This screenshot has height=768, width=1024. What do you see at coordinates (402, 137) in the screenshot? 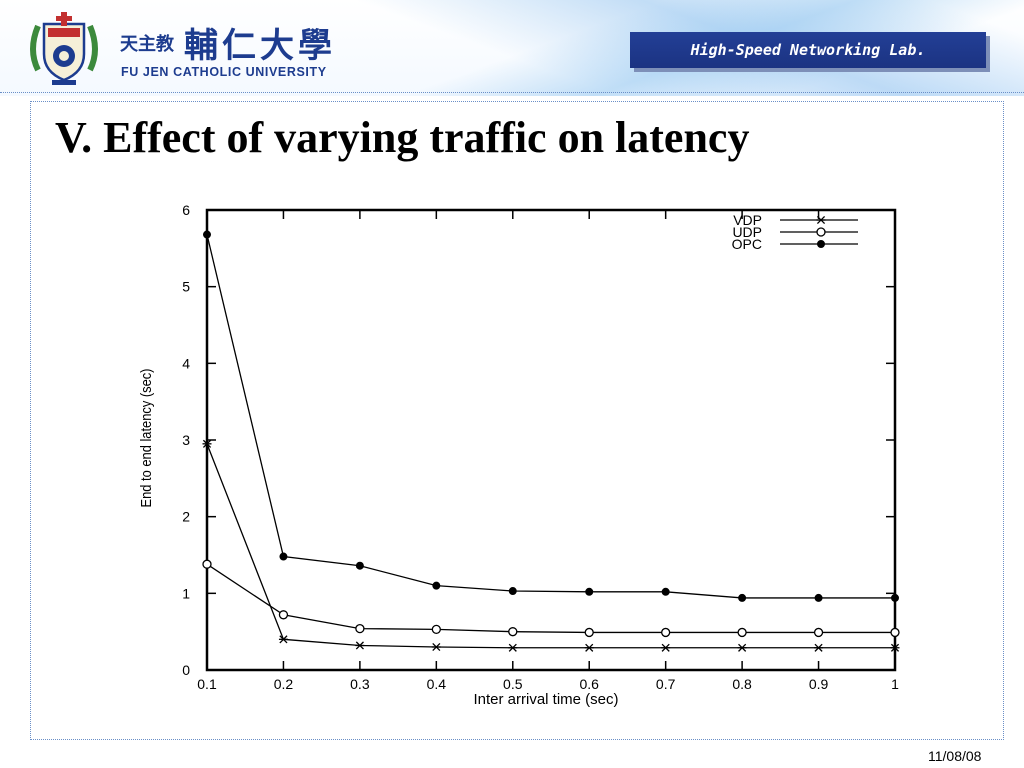
I see `slide-title: V. Effect of varying traffic on latency` at bounding box center [402, 137].